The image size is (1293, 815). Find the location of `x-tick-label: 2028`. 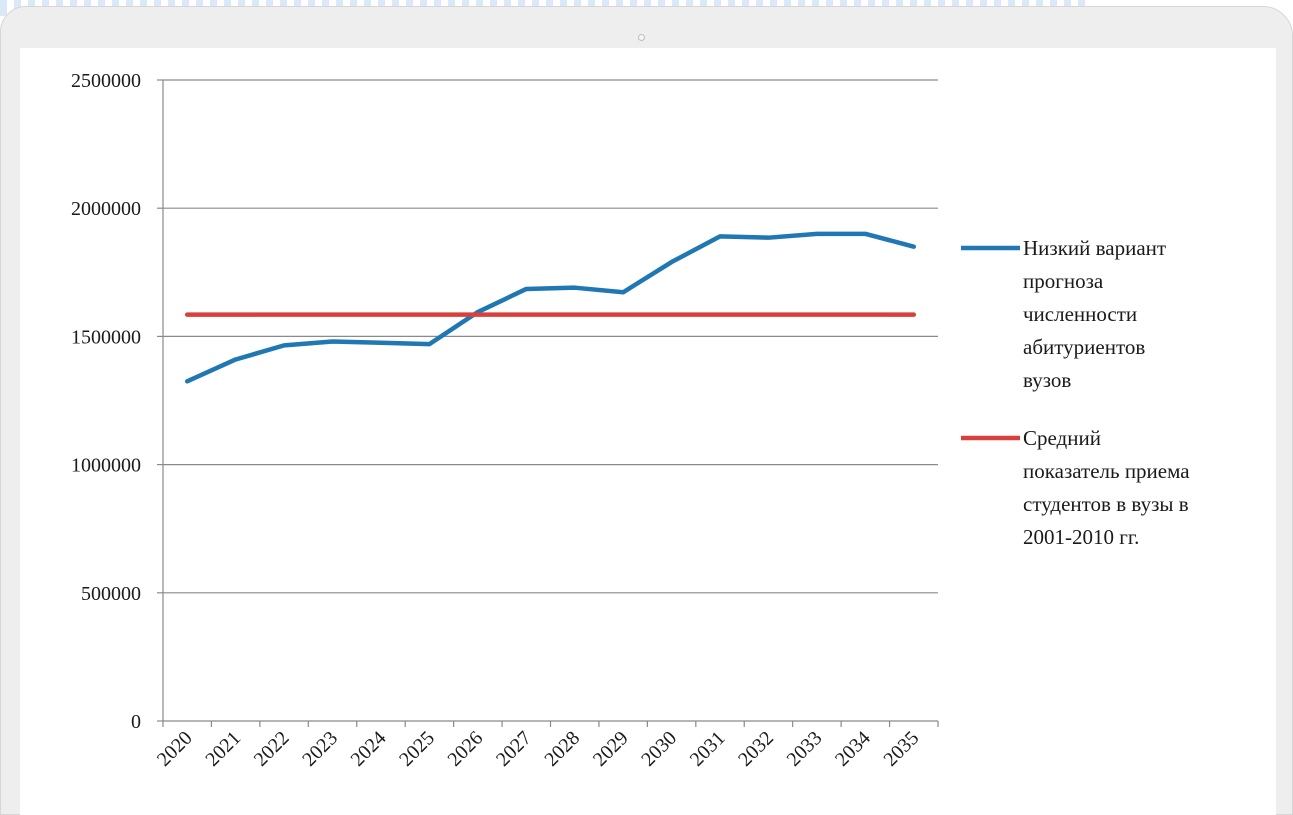

x-tick-label: 2028 is located at coordinates (562, 749).